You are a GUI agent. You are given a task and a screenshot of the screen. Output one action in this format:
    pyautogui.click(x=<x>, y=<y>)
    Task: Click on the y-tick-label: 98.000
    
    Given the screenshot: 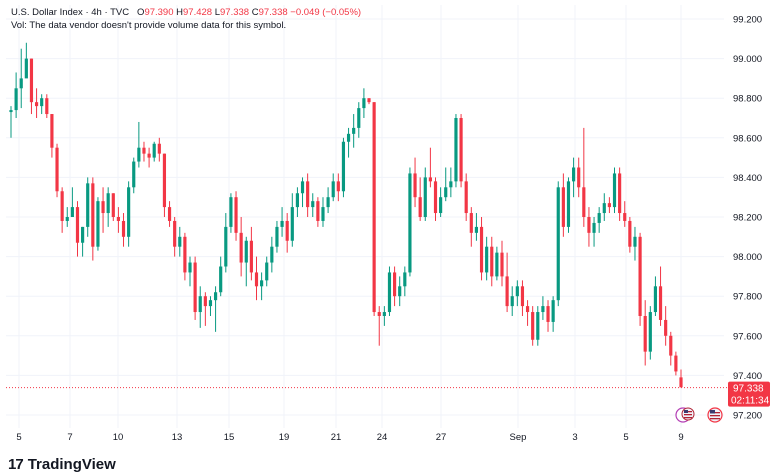 What is the action you would take?
    pyautogui.click(x=747, y=257)
    